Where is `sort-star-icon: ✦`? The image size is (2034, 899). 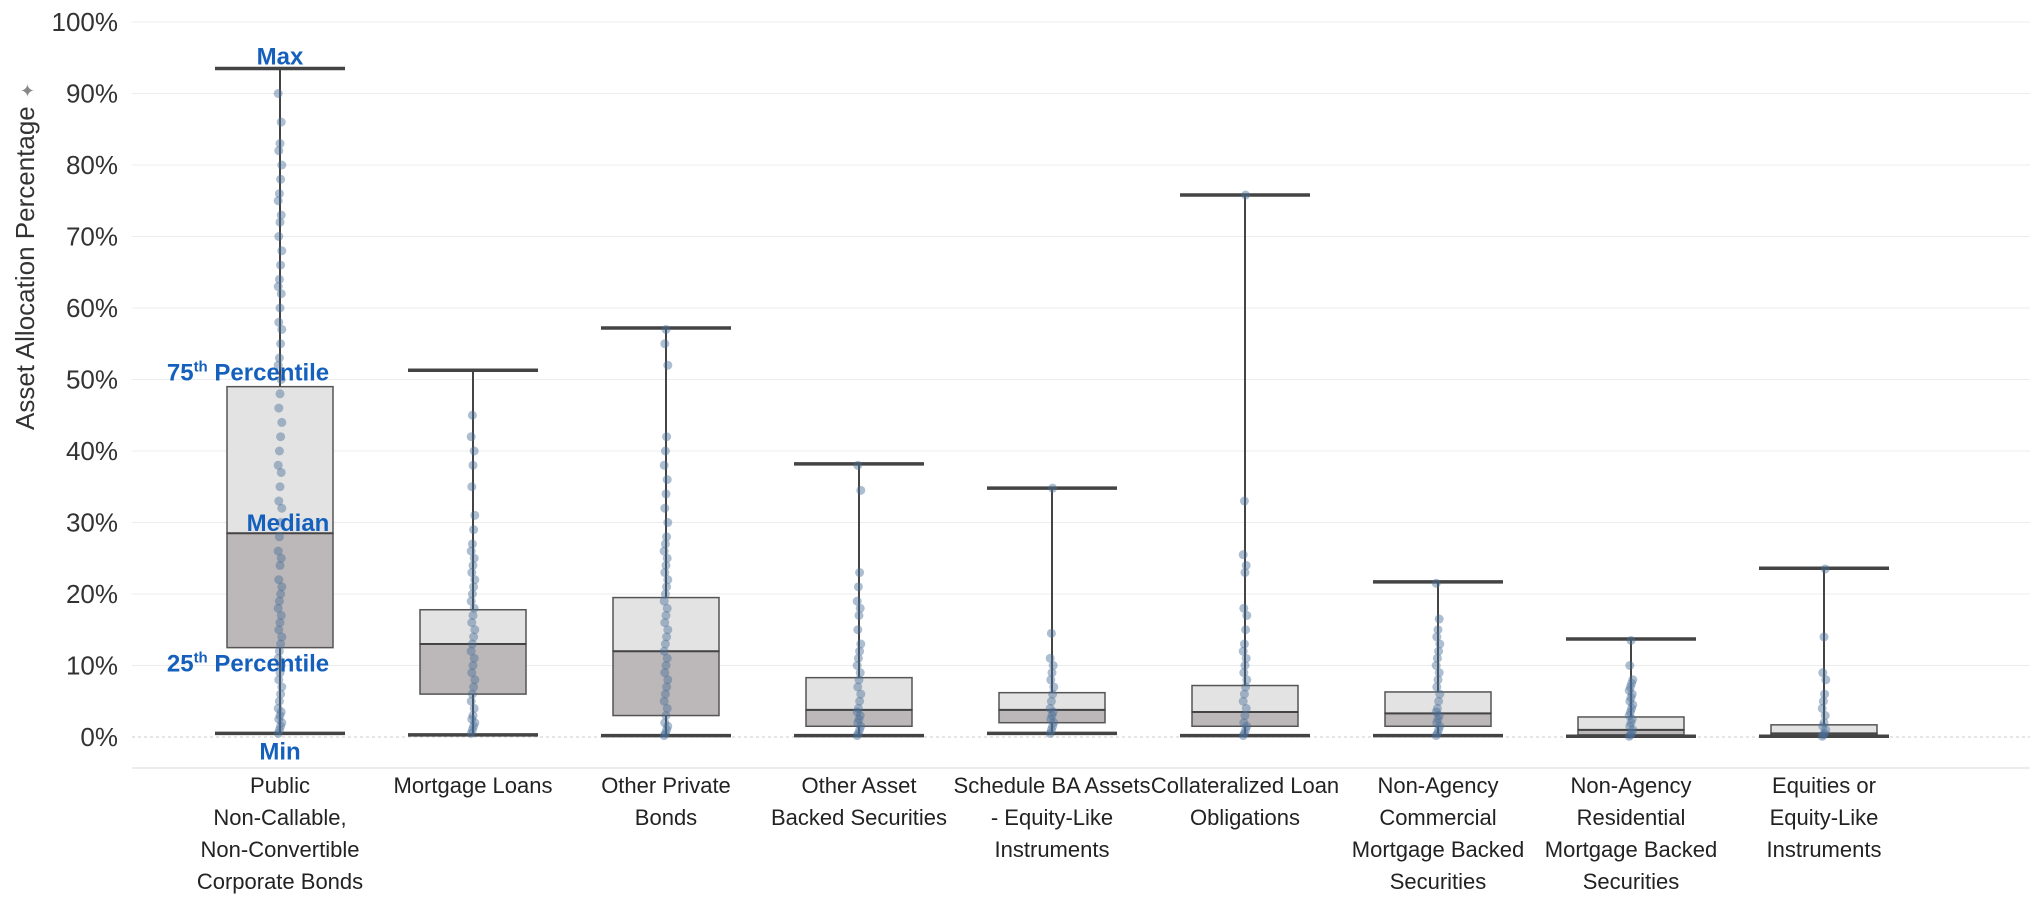
sort-star-icon: ✦ is located at coordinates (28, 90).